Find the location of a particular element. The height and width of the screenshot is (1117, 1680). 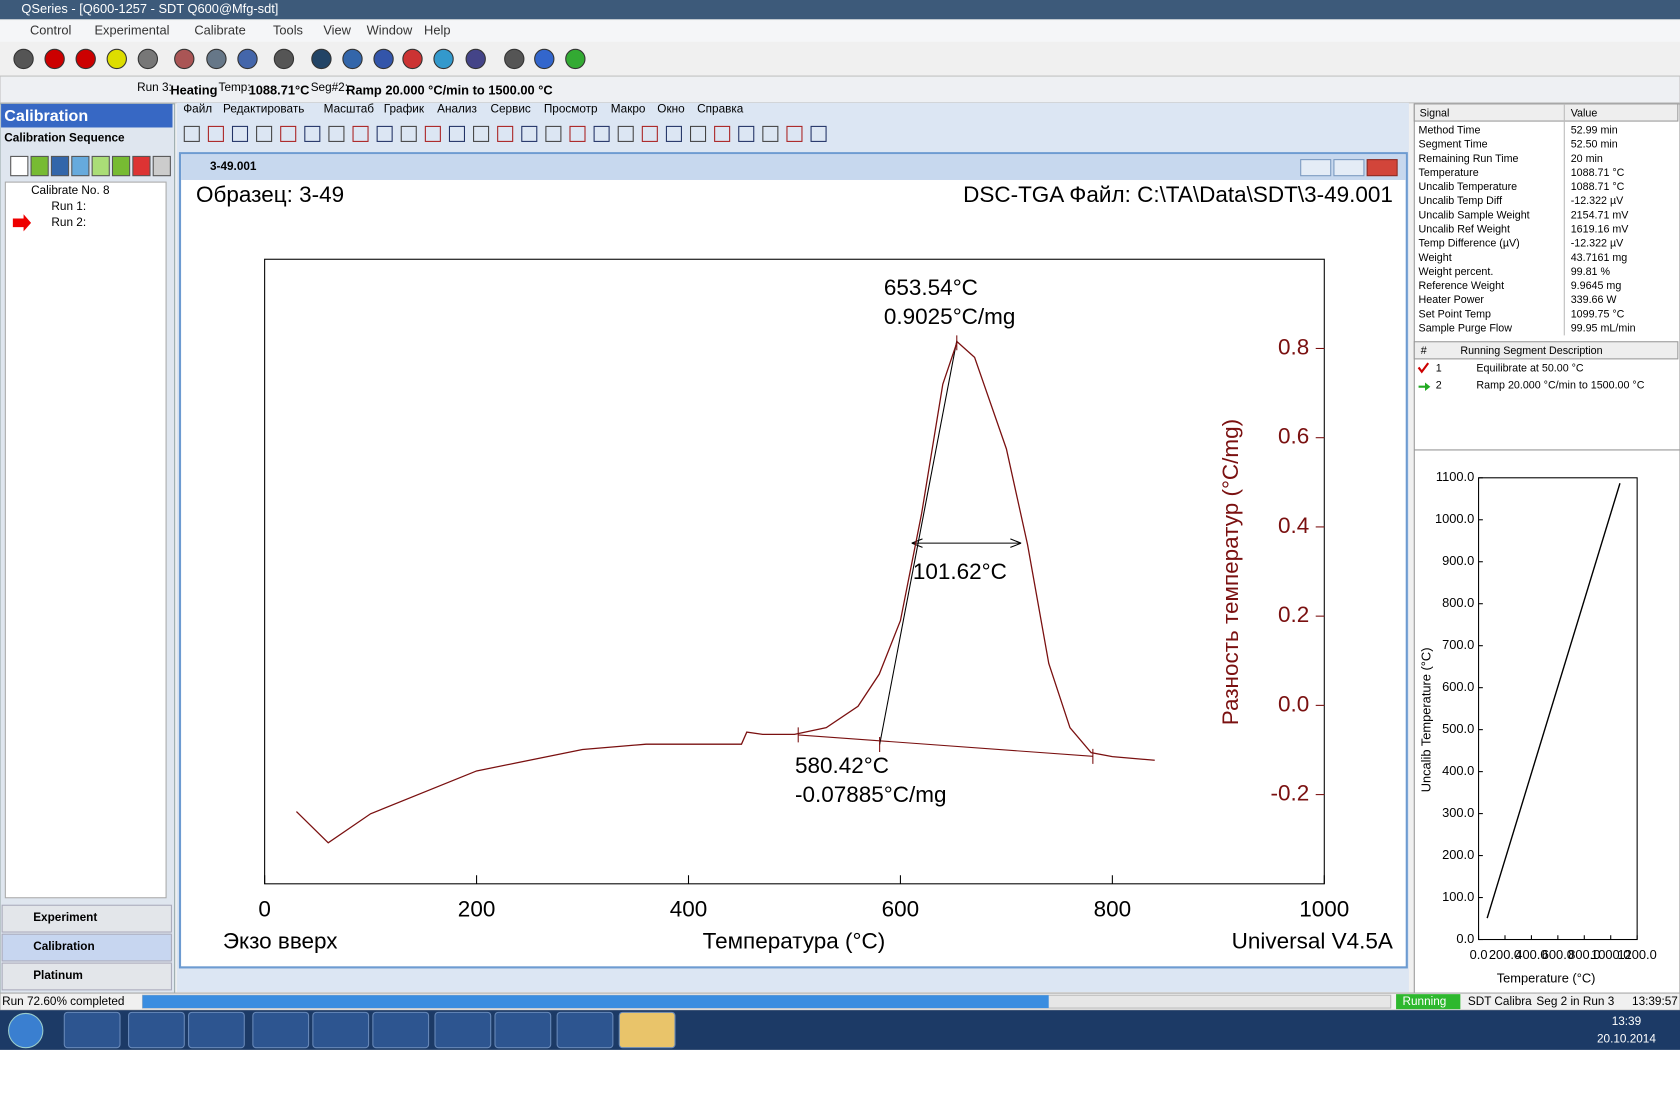

inner-menu-item: Файл is located at coordinates (197, 108).